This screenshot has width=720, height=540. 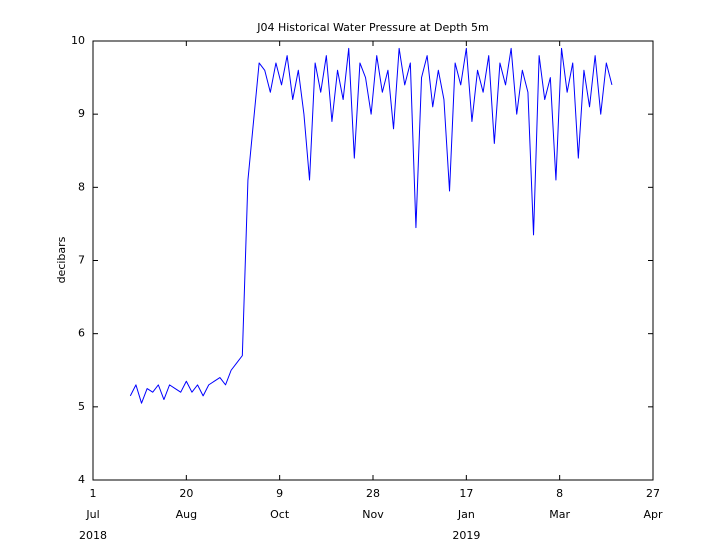 What do you see at coordinates (81, 406) in the screenshot?
I see `y-tick-label: 5` at bounding box center [81, 406].